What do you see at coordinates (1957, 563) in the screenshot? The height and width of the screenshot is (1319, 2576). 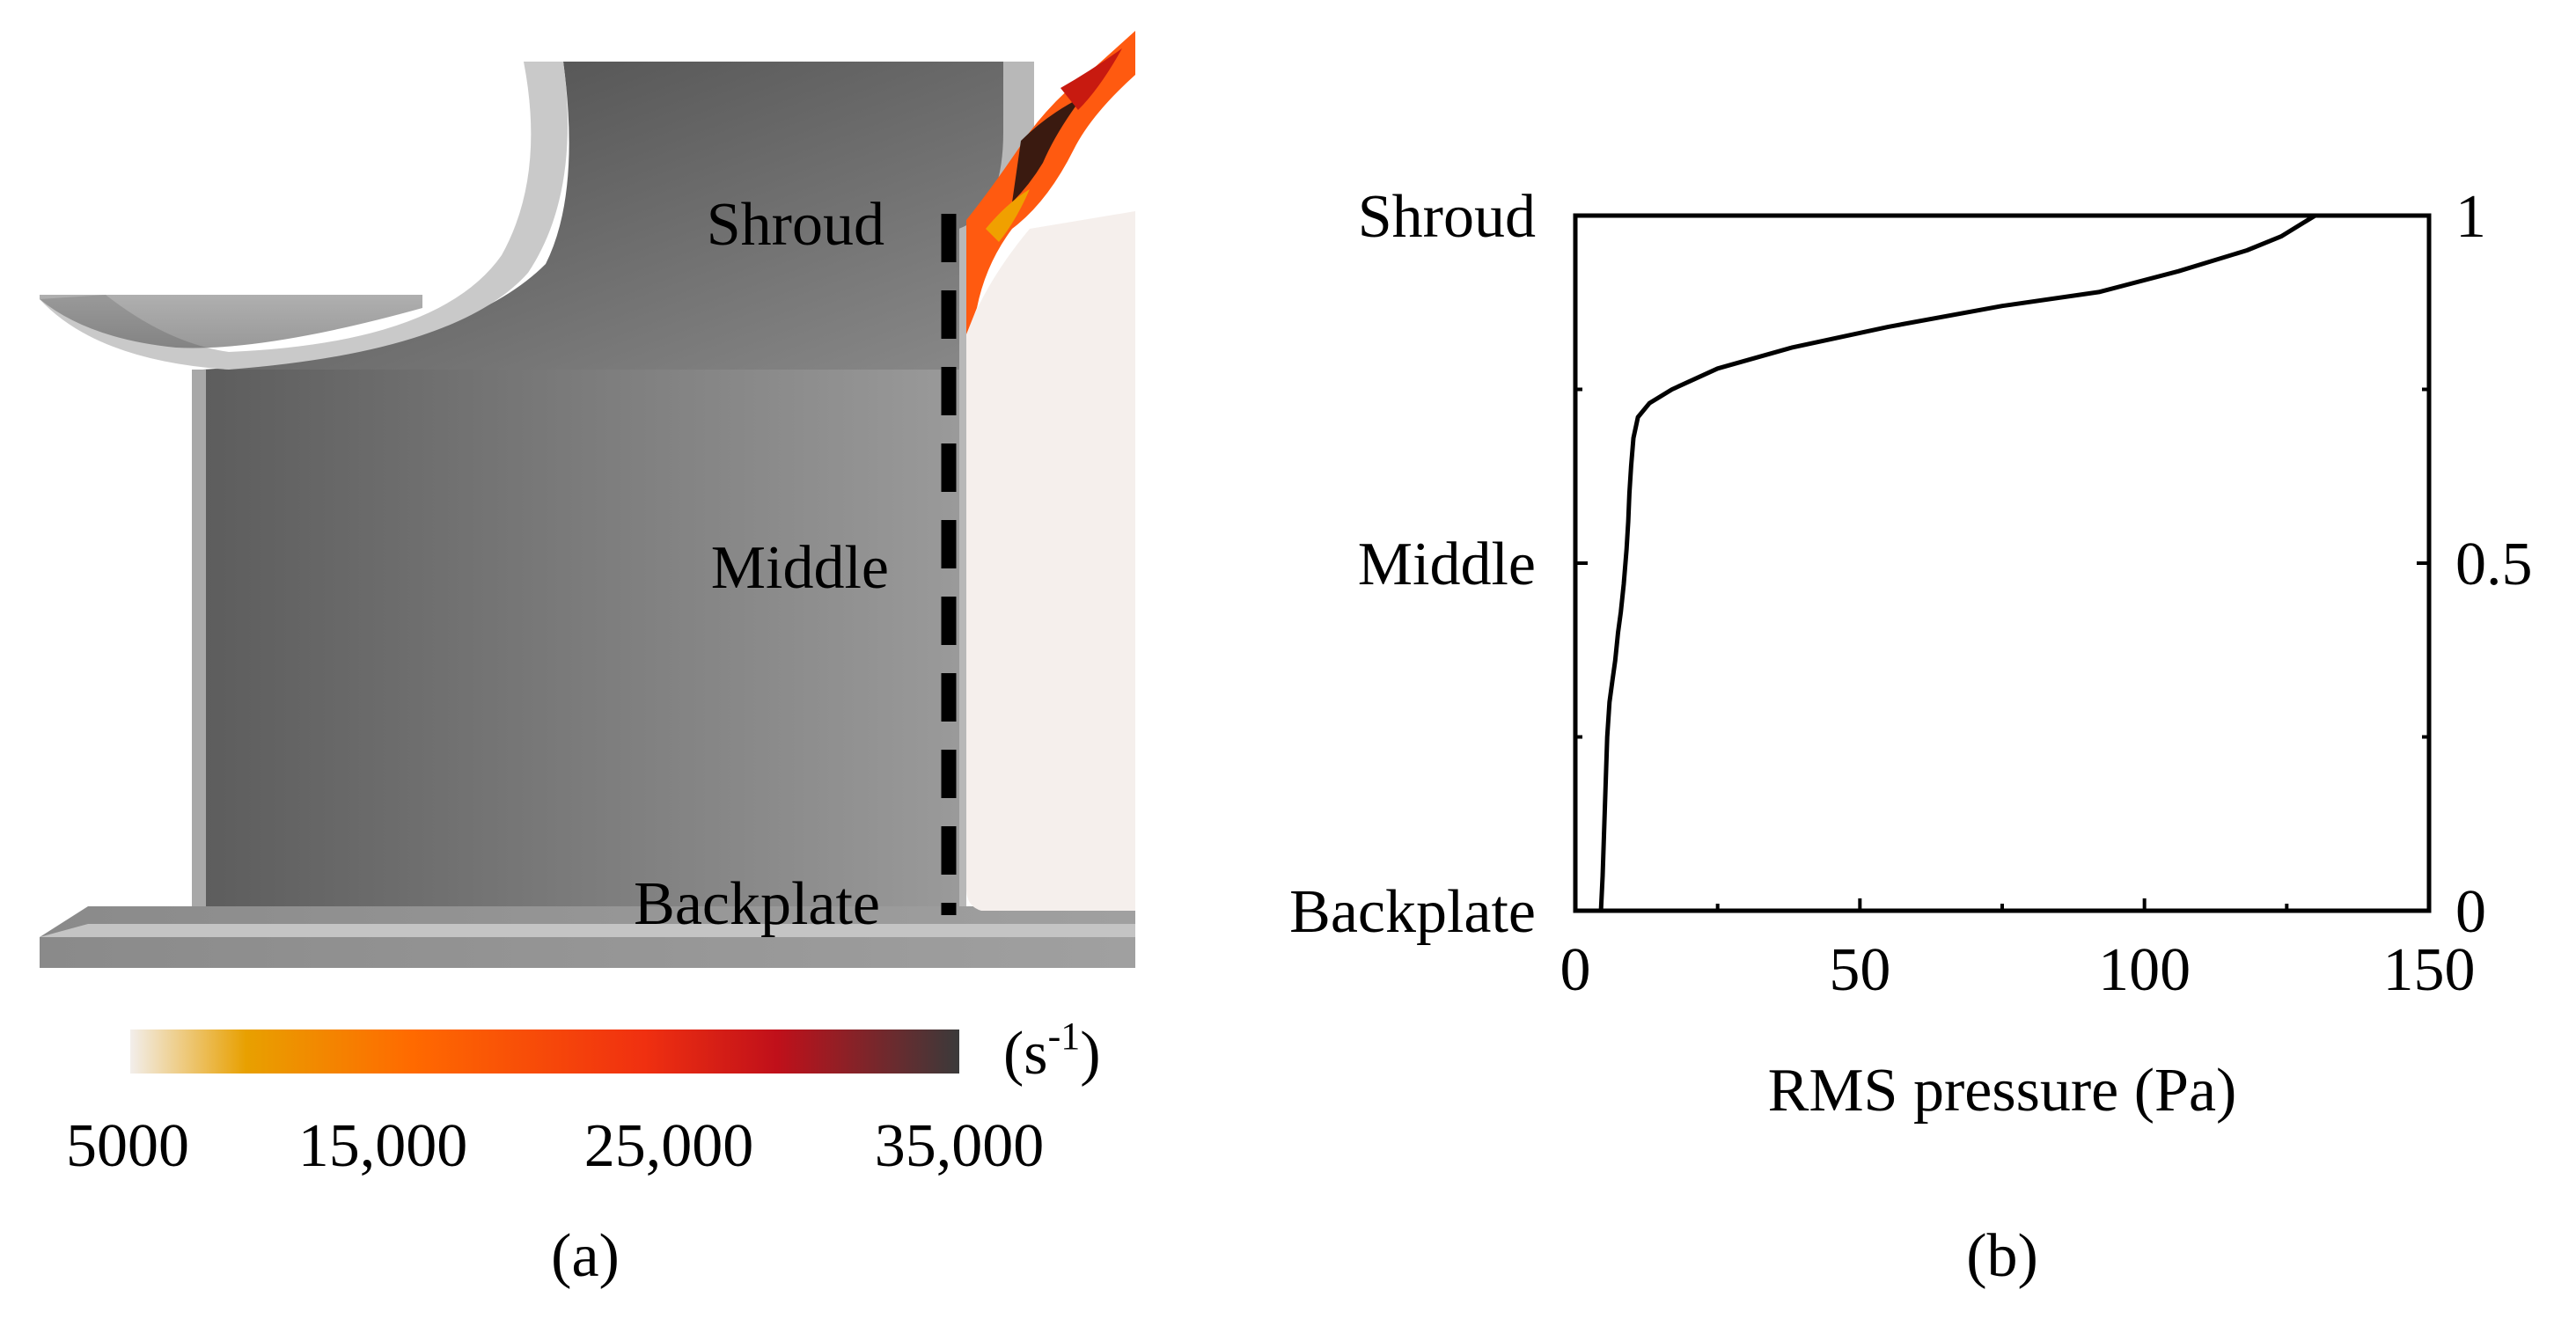 I see `rms-pressure-line` at bounding box center [1957, 563].